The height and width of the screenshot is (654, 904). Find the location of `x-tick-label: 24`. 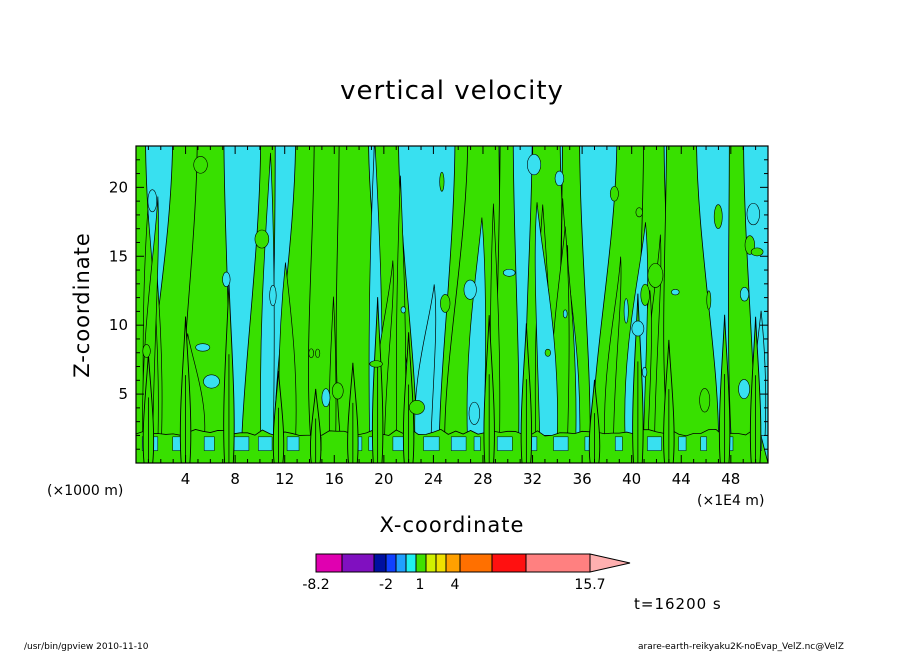

x-tick-label: 24 is located at coordinates (433, 479).